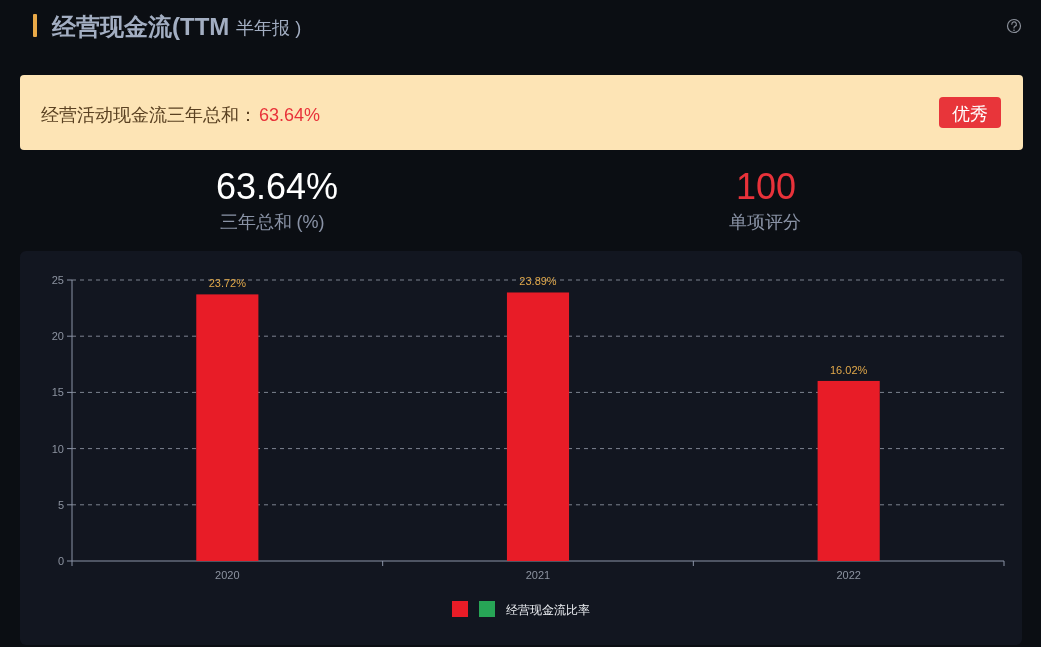 The height and width of the screenshot is (647, 1041). I want to click on data-label: 23.72%, so click(227, 283).